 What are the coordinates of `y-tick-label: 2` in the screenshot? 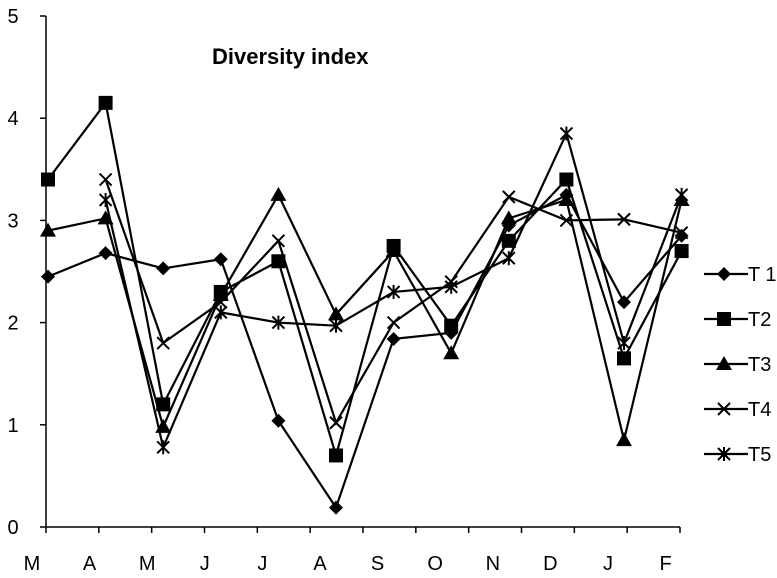 It's located at (12, 324).